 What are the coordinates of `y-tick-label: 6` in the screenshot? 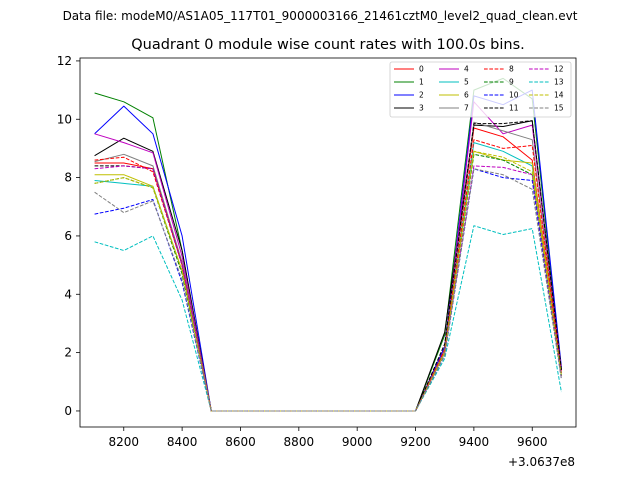 It's located at (68, 236).